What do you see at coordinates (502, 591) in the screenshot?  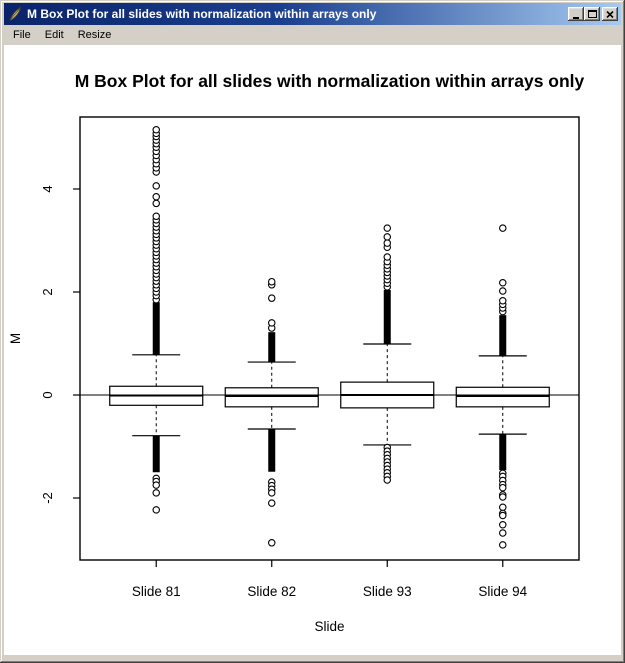 I see `x-axis-tick-label: Slide 94` at bounding box center [502, 591].